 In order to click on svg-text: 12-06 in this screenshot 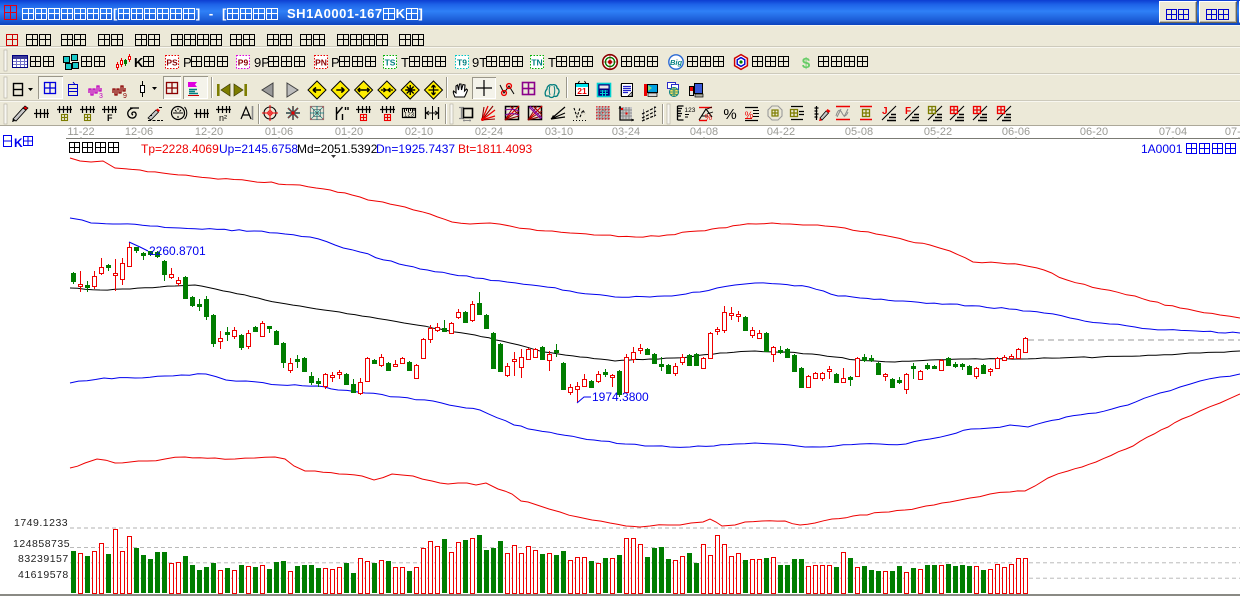, I will do `click(139, 132)`.